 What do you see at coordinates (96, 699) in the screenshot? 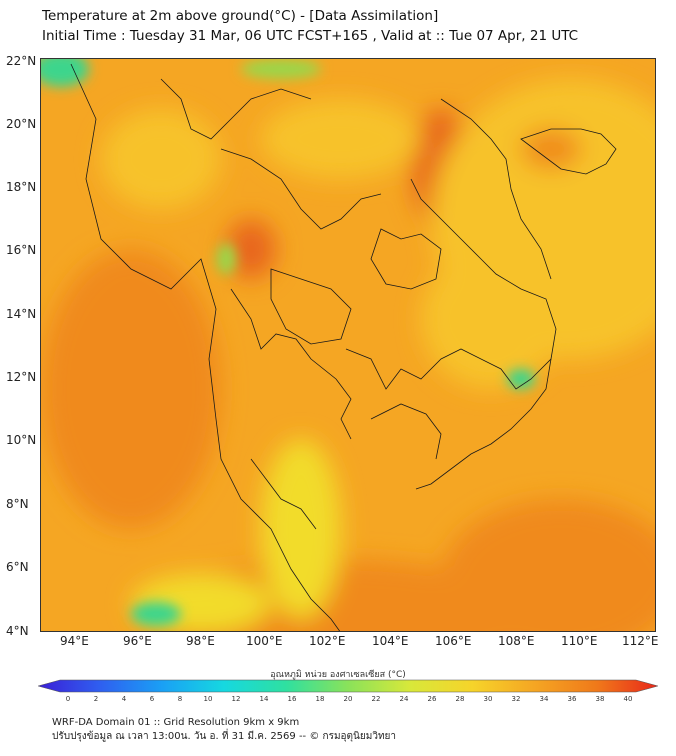
I see `colorbar-tick-label: 2` at bounding box center [96, 699].